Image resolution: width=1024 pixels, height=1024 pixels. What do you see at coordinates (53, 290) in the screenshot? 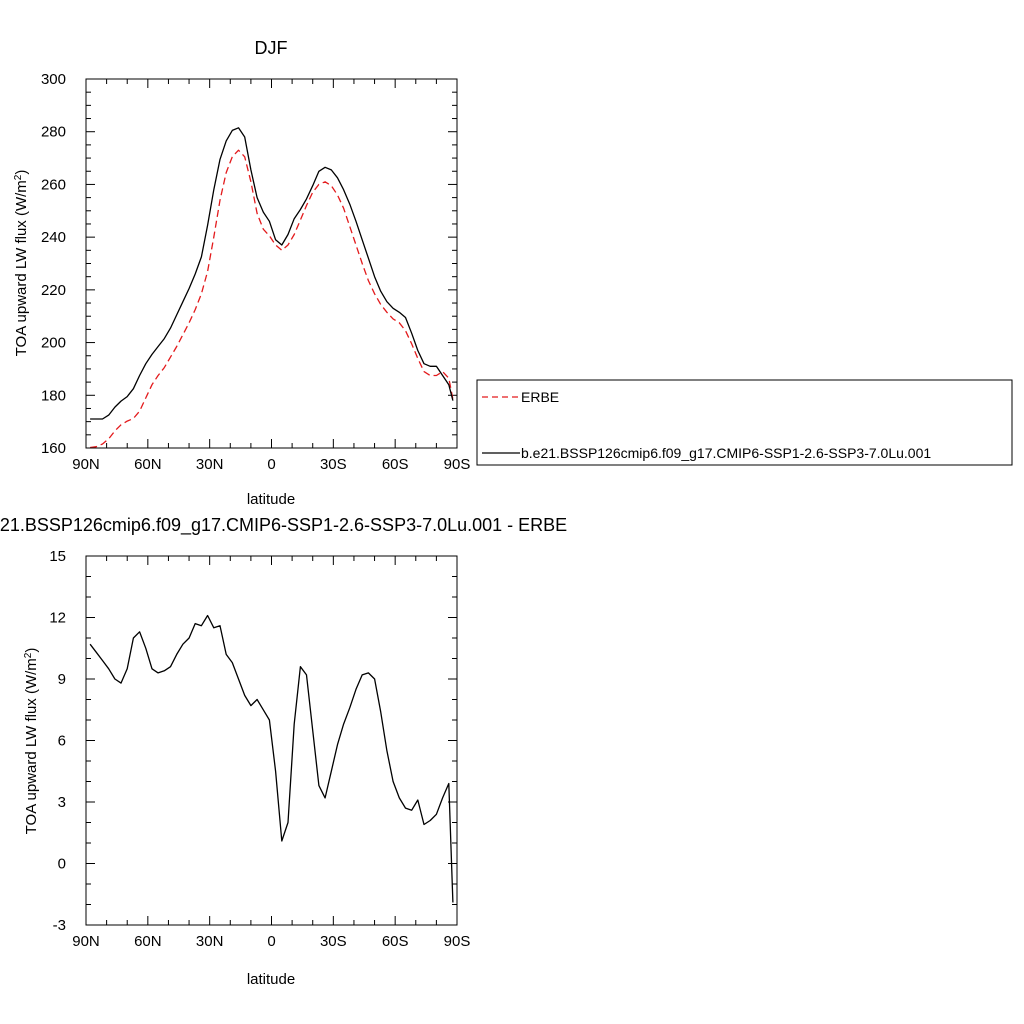
I see `top-y-tick-label: 220` at bounding box center [53, 290].